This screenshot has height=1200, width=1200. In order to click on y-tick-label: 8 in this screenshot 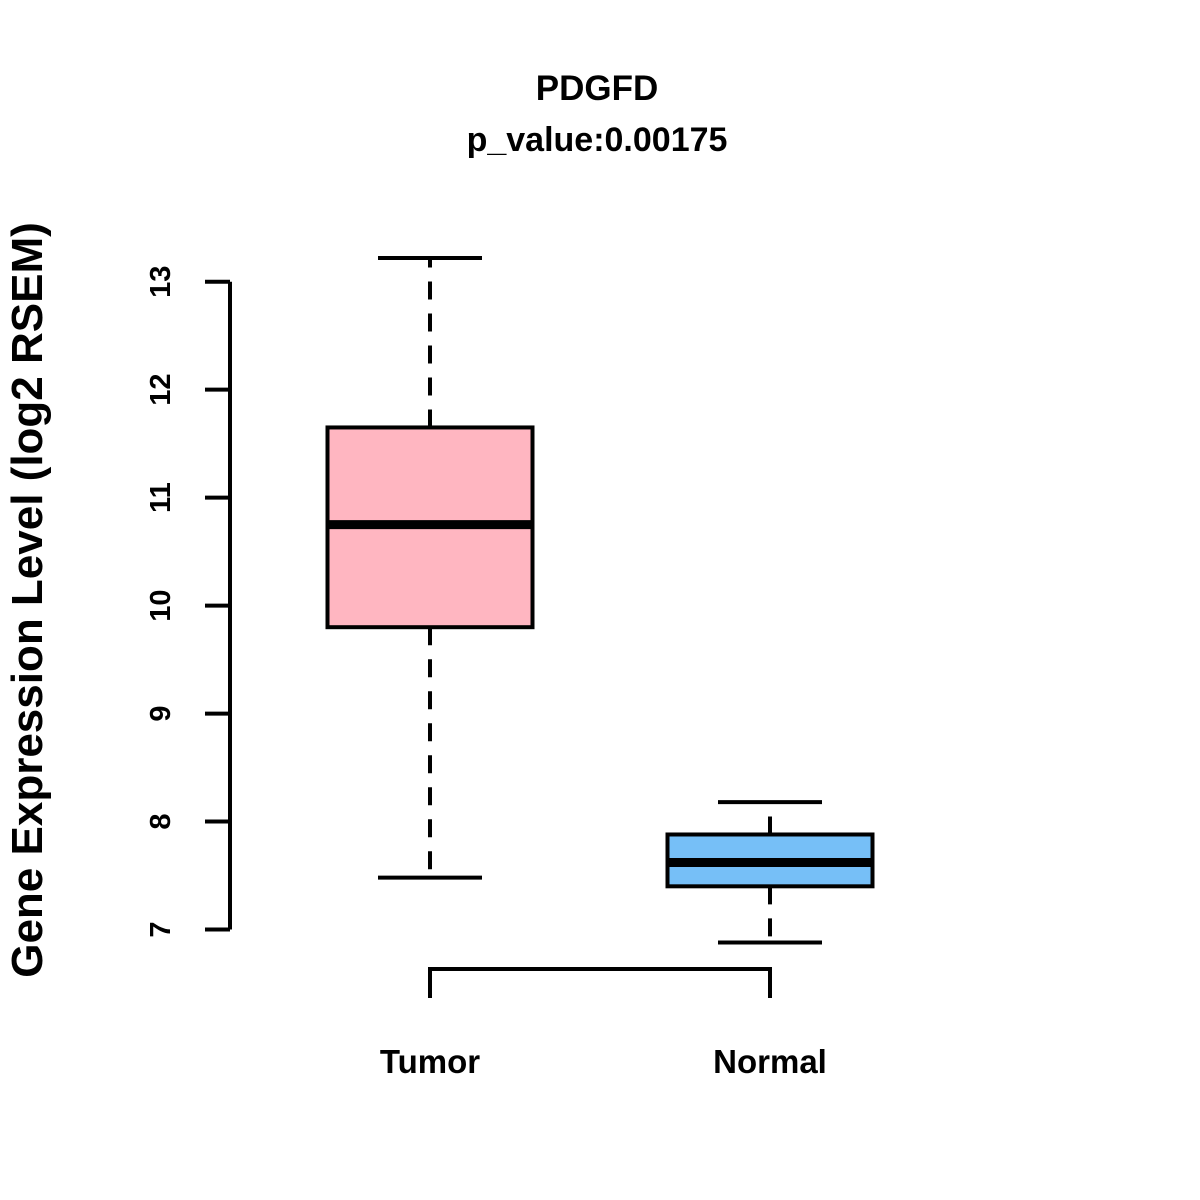, I will do `click(161, 821)`.